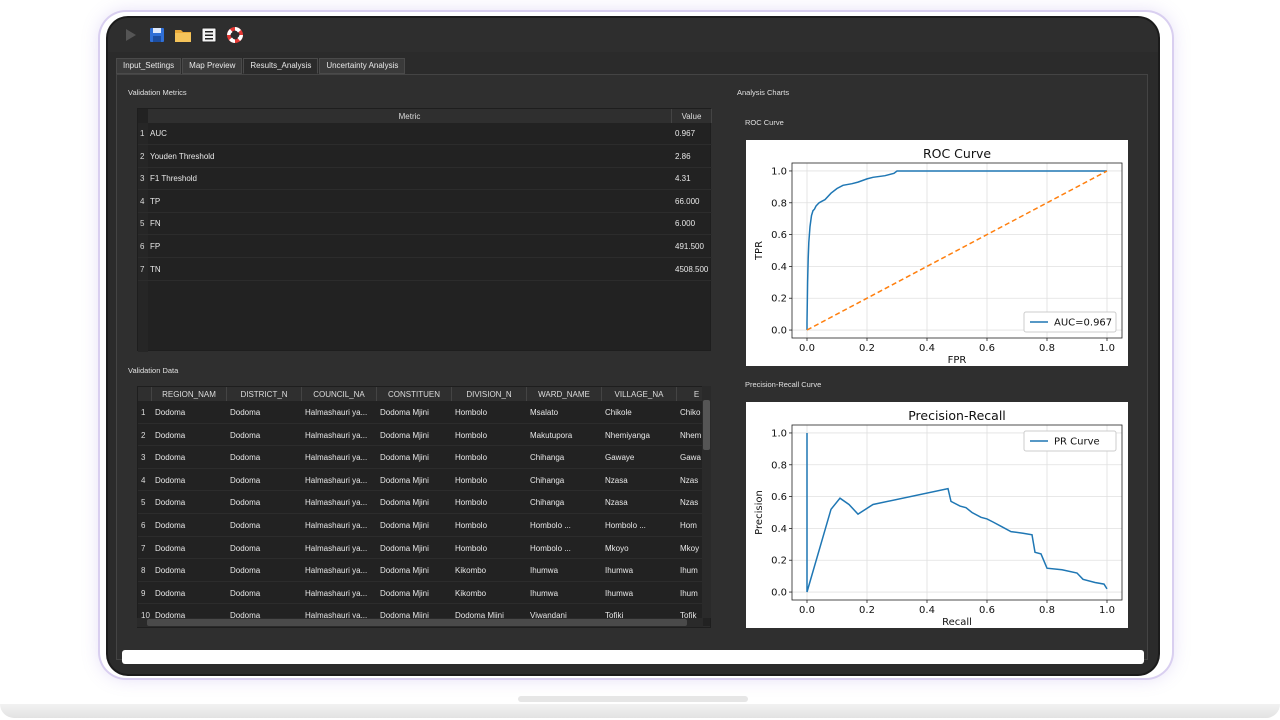 The width and height of the screenshot is (1280, 720). Describe the element at coordinates (209, 35) in the screenshot. I see `list-icon` at that location.